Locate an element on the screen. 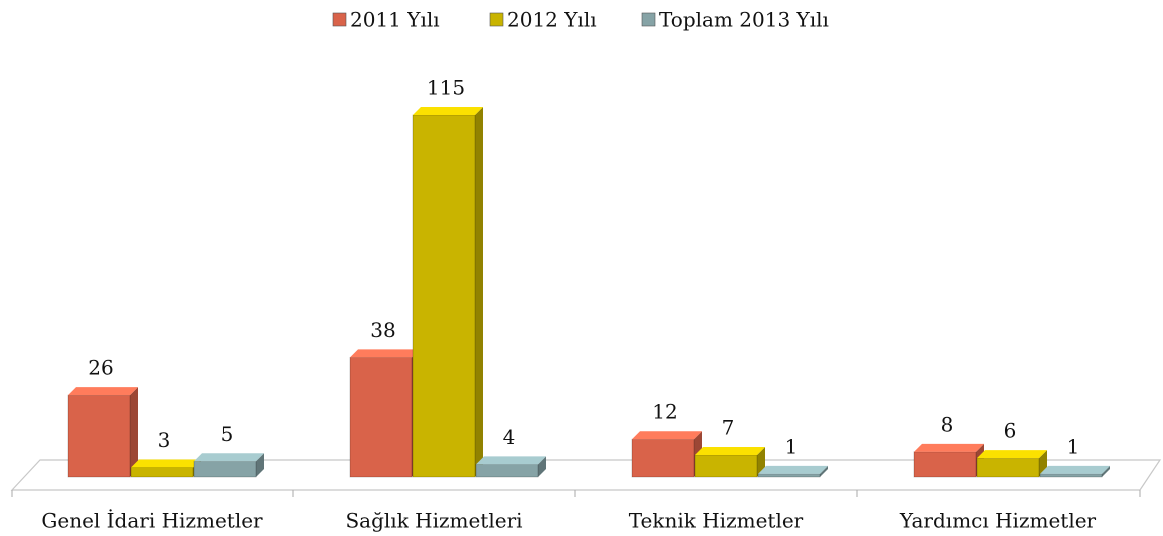  x-tick-label: Teknik Hizmetler is located at coordinates (716, 521).